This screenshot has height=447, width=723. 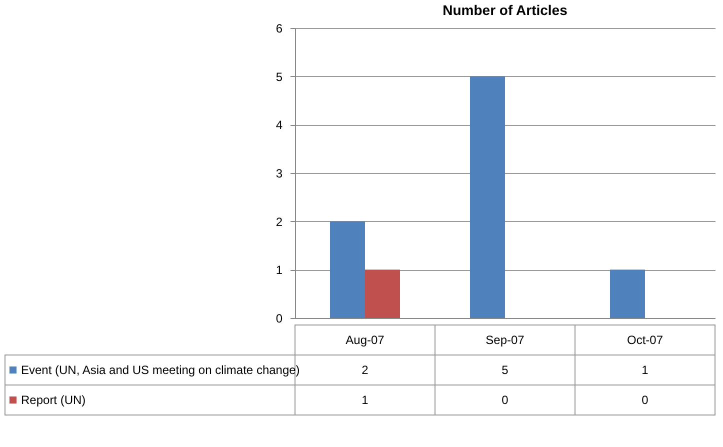 I want to click on y-tick-label: 4, so click(x=279, y=125).